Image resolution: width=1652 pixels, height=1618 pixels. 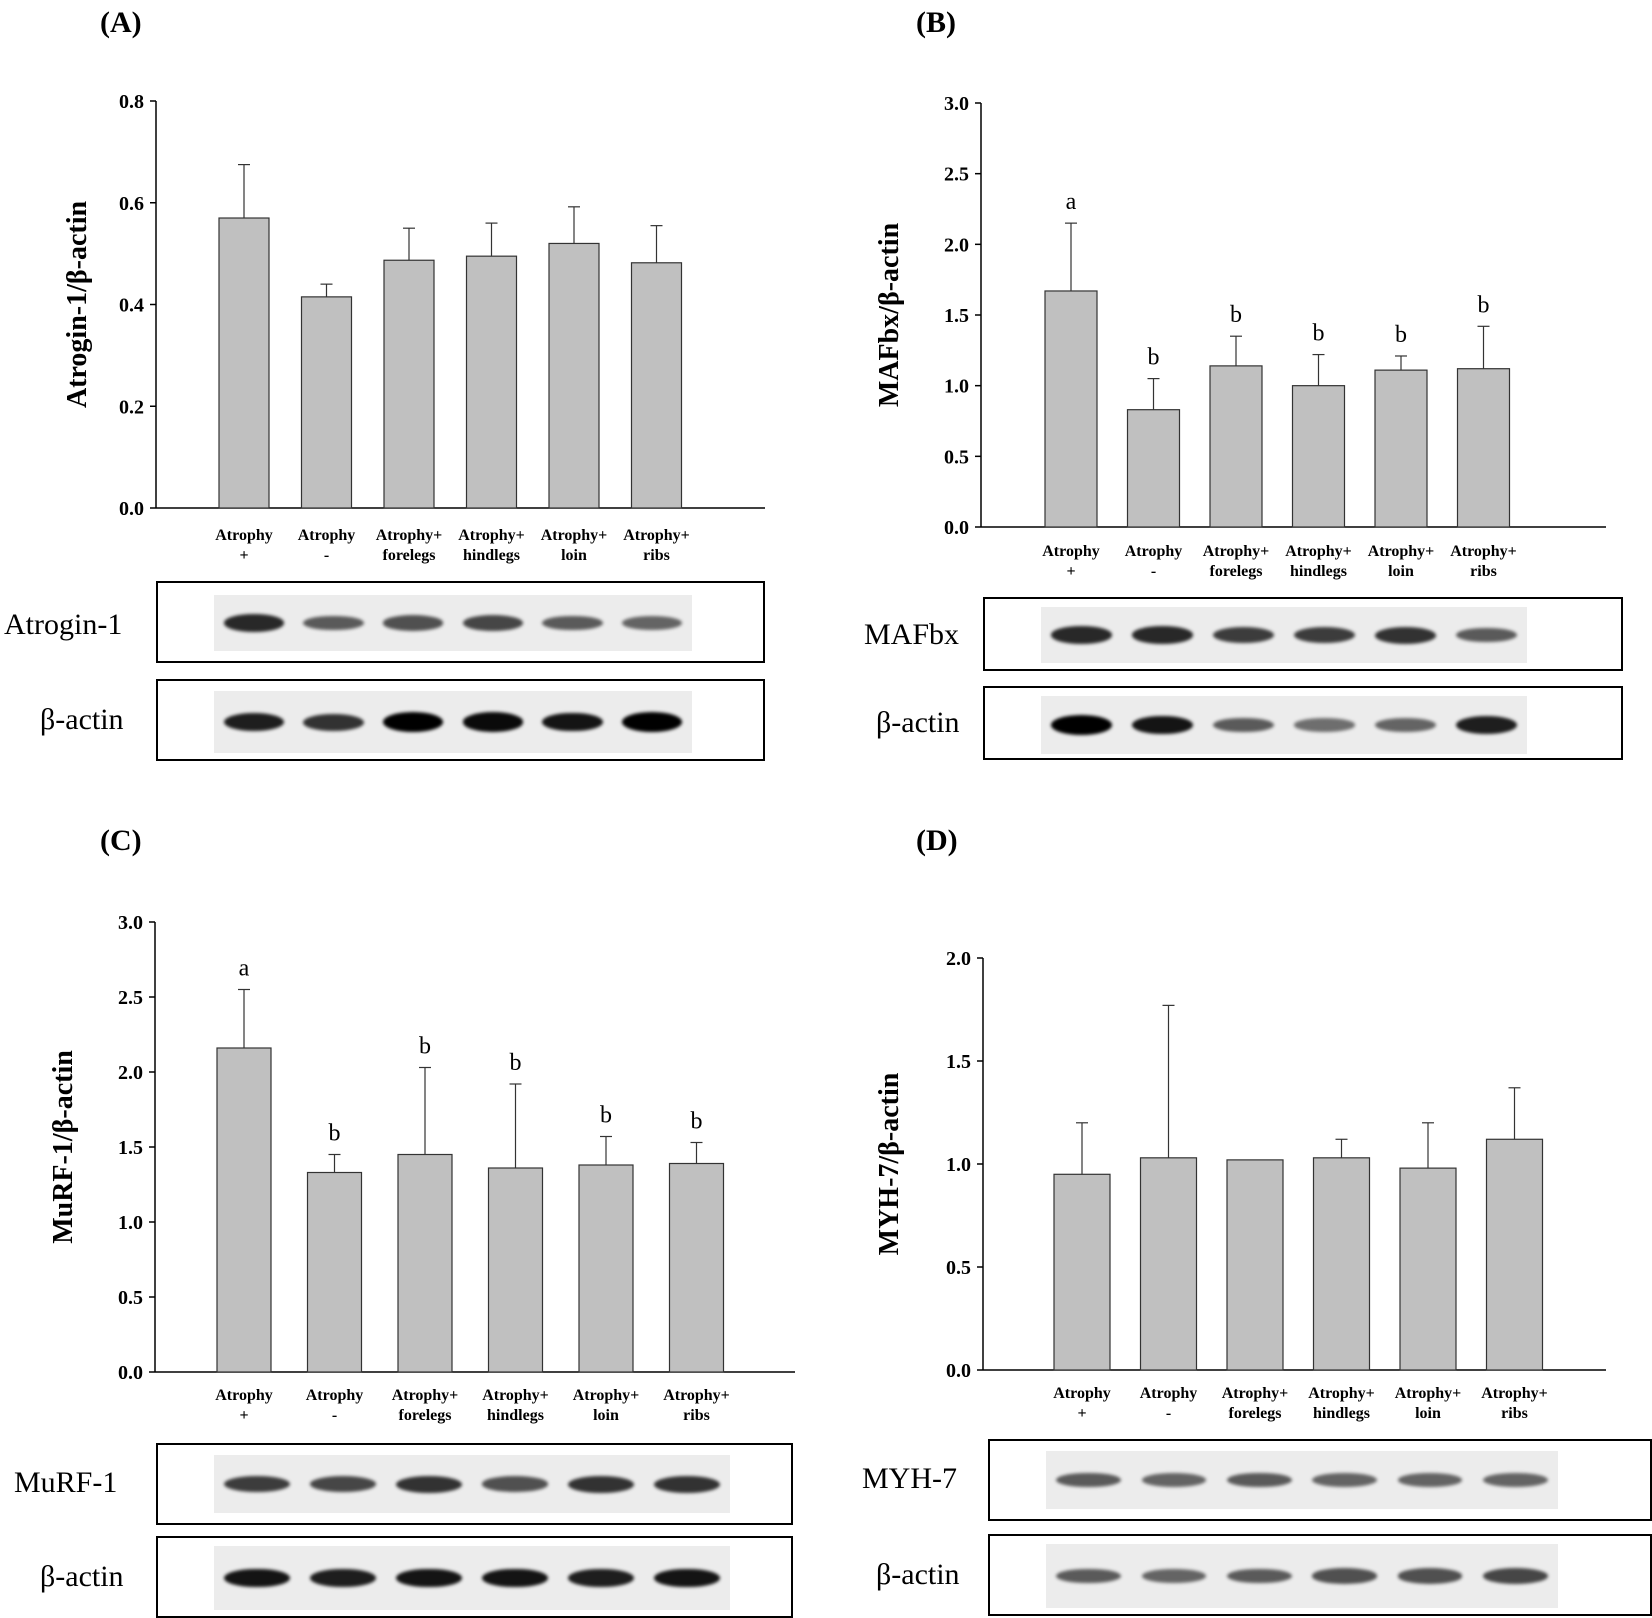 What do you see at coordinates (918, 1574) in the screenshot?
I see `blot-label-d-2: β-actin` at bounding box center [918, 1574].